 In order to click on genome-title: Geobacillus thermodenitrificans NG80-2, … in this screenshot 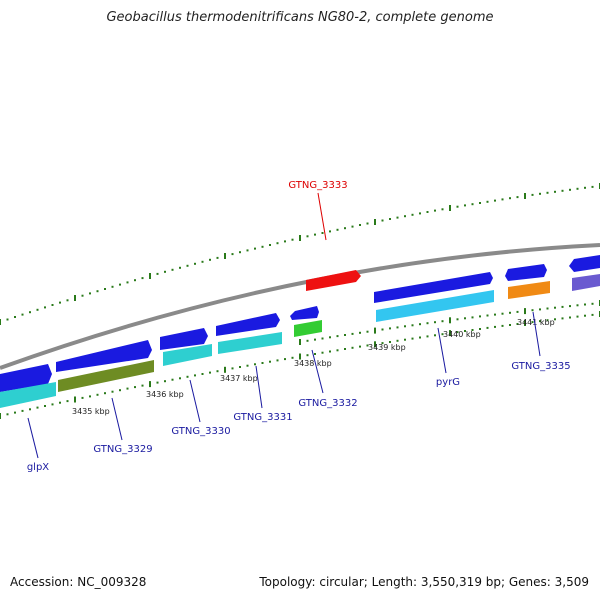, I will do `click(300, 17)`.